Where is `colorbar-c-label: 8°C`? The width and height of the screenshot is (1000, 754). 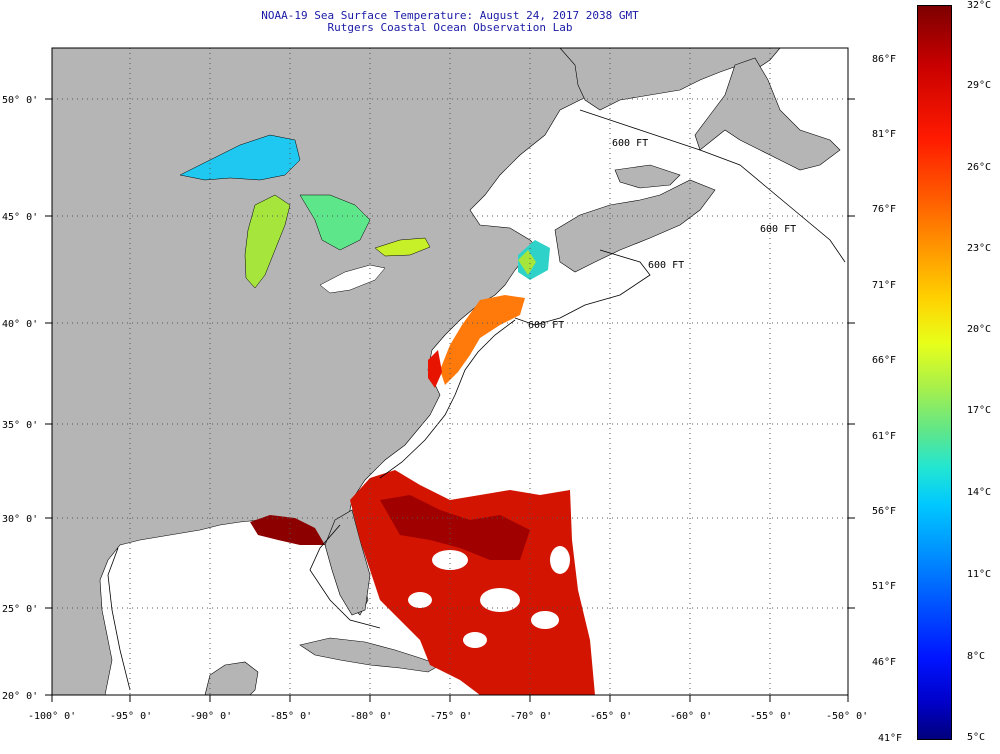 colorbar-c-label: 8°C is located at coordinates (976, 656).